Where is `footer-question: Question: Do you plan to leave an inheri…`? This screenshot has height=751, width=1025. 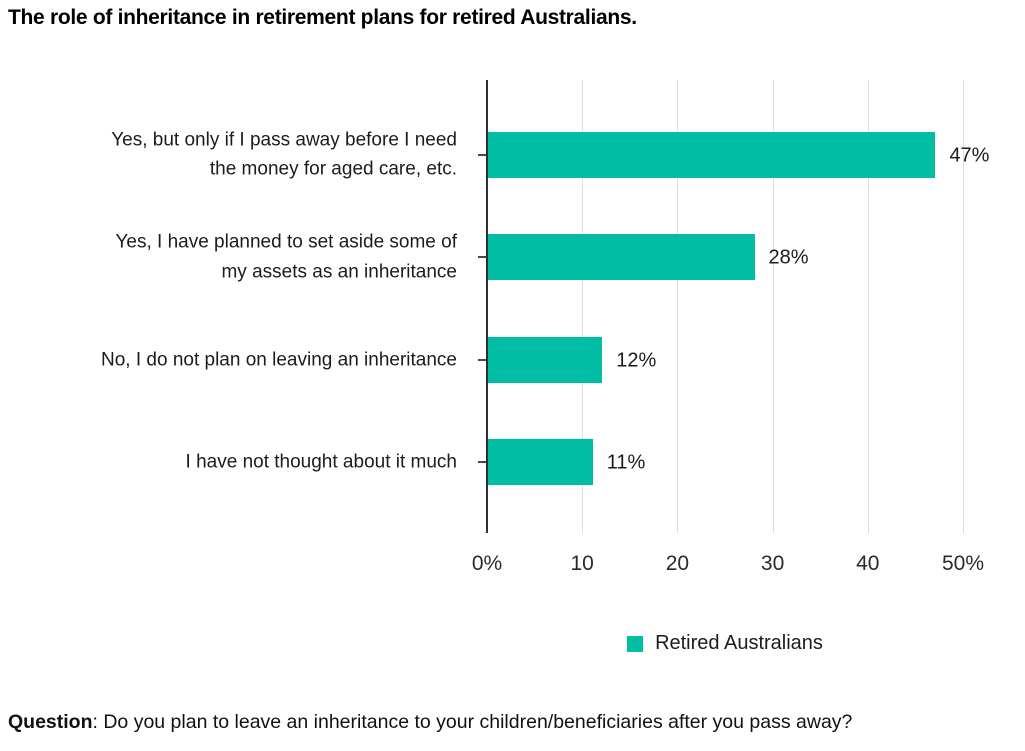 footer-question: Question: Do you plan to leave an inheri… is located at coordinates (513, 722).